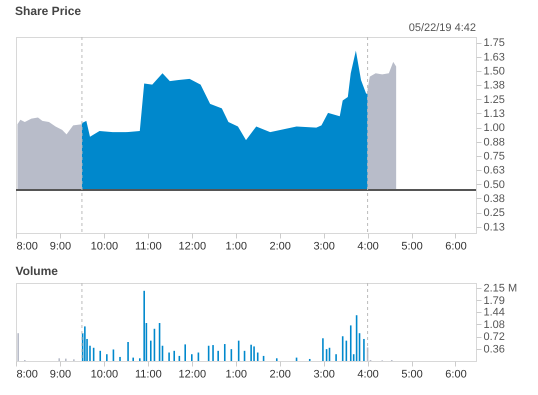  I want to click on y-tick-label: 1.08, so click(494, 324).